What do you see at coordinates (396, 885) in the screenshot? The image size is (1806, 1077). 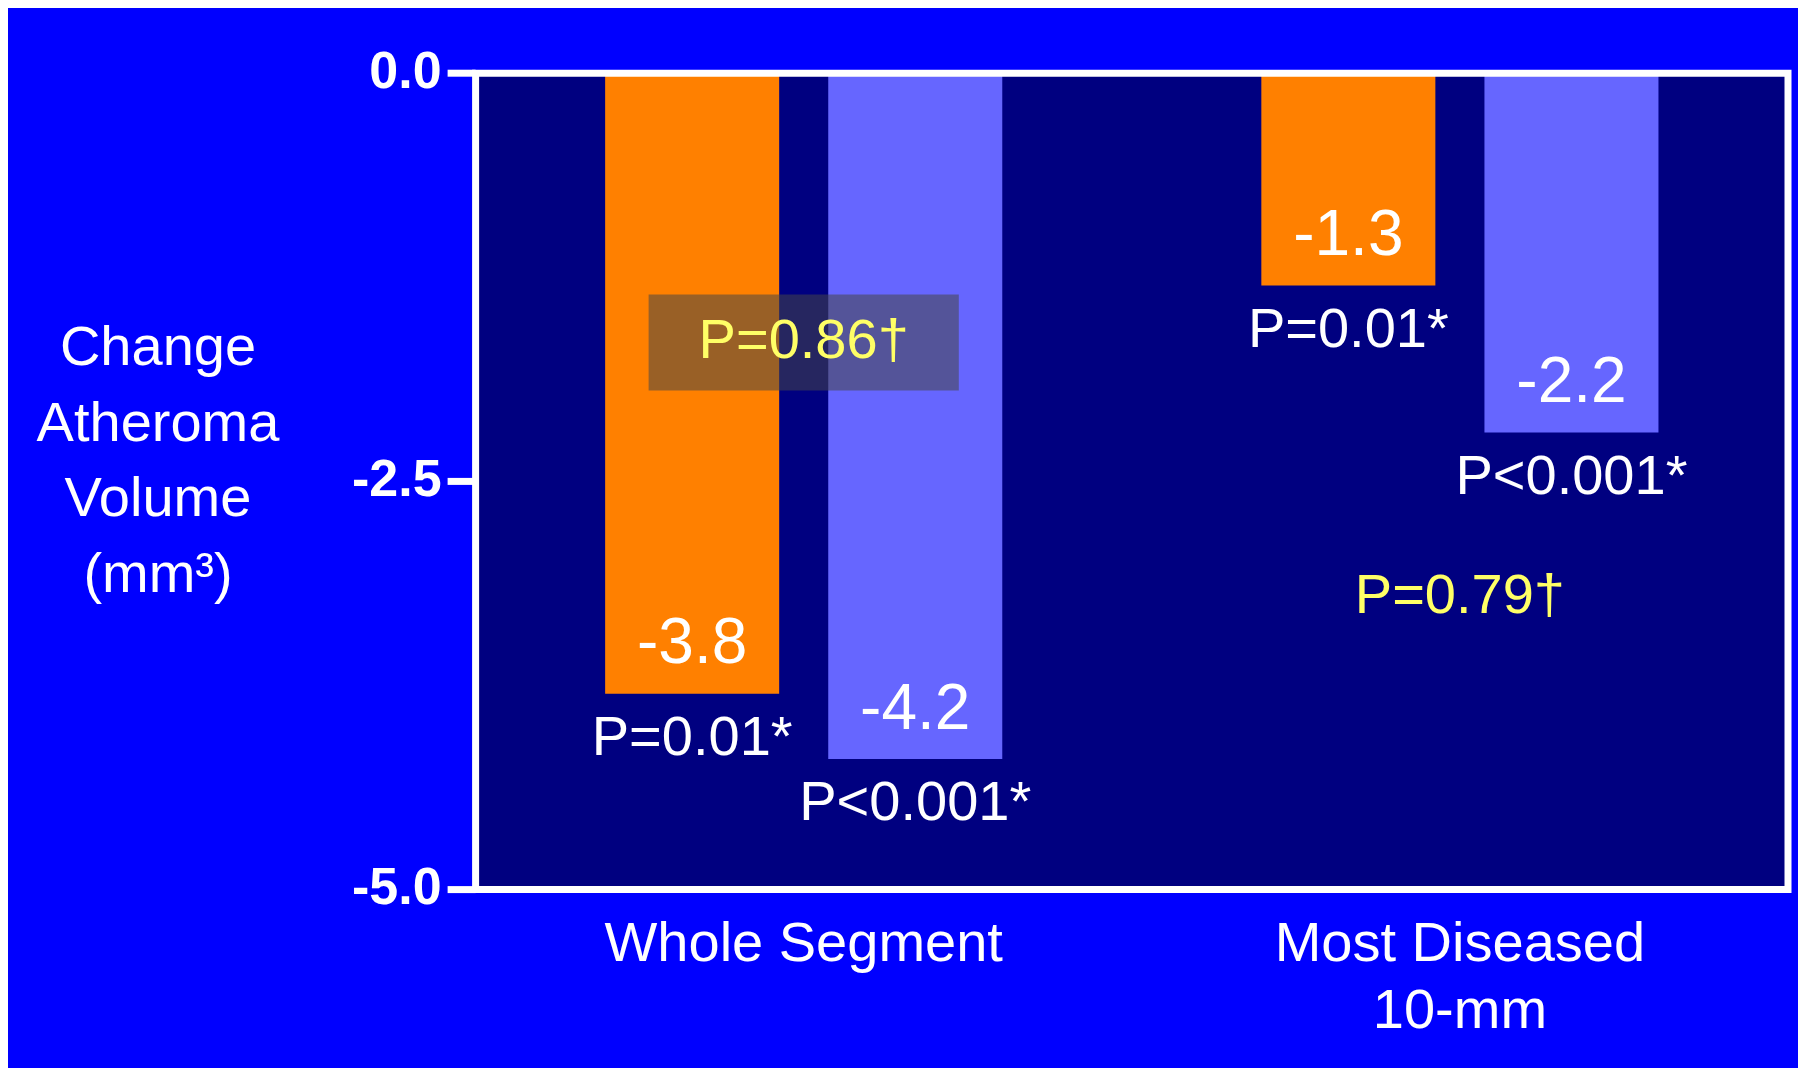 I see `y-tick-label: -5.0` at bounding box center [396, 885].